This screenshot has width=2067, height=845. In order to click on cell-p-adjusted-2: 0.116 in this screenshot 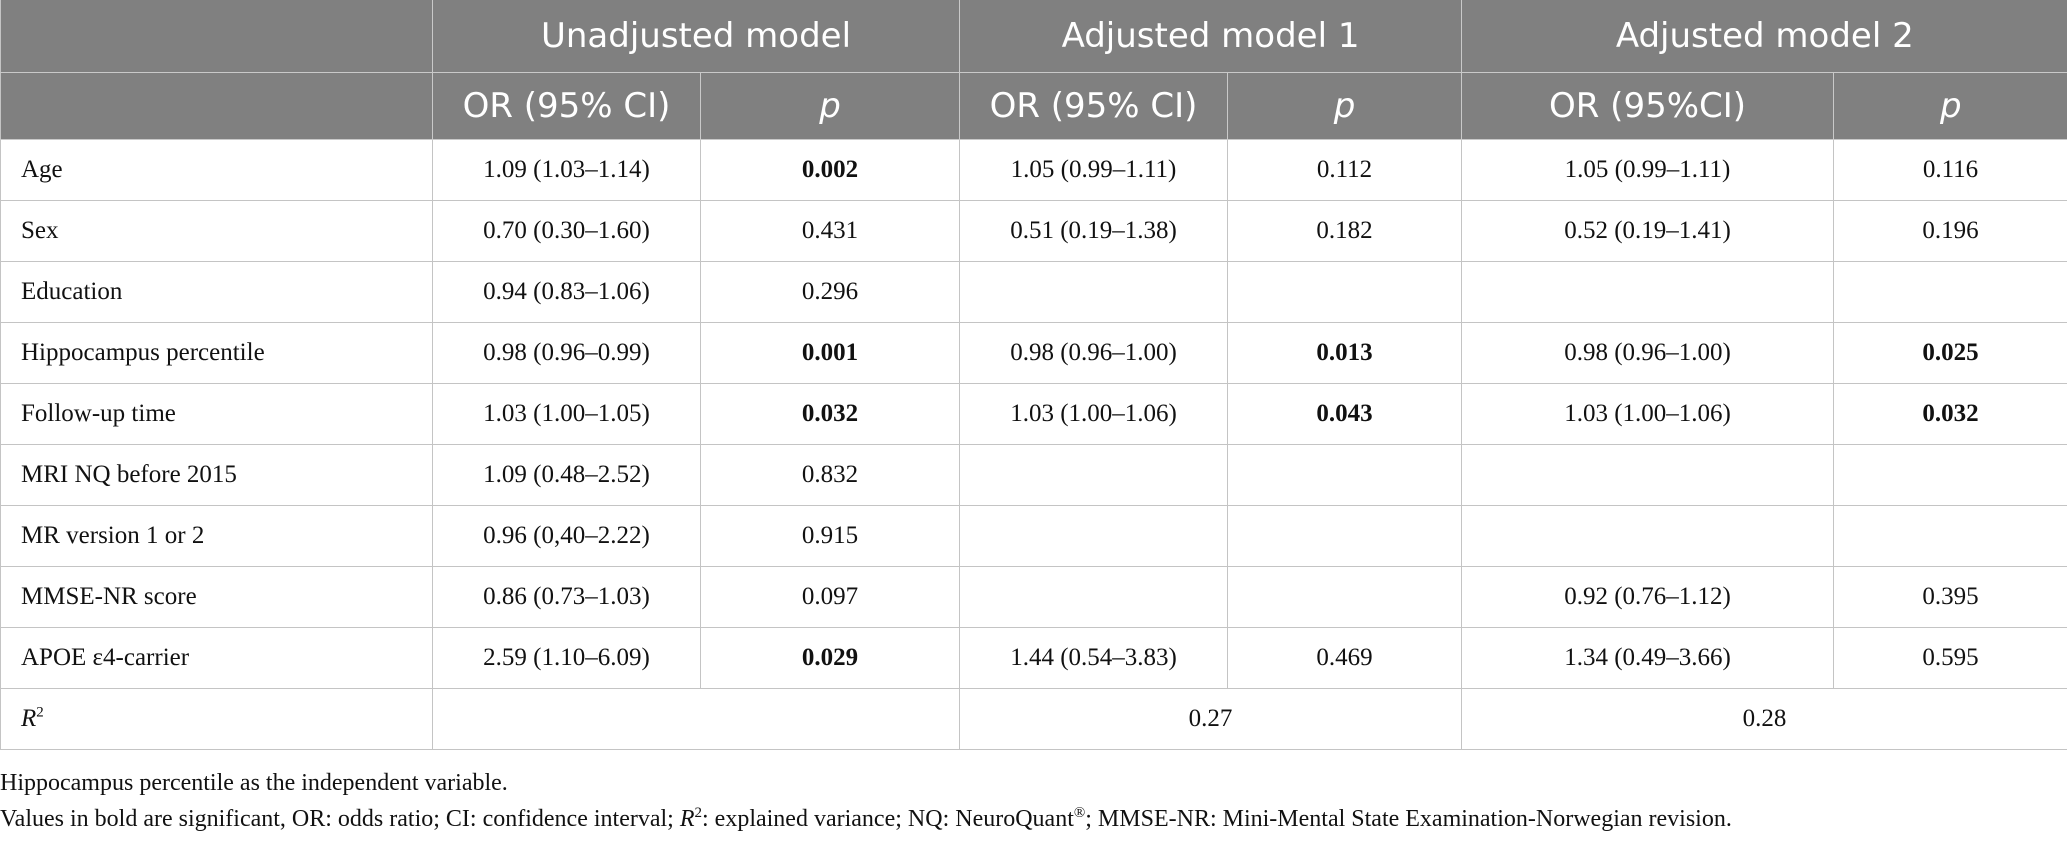, I will do `click(1950, 170)`.